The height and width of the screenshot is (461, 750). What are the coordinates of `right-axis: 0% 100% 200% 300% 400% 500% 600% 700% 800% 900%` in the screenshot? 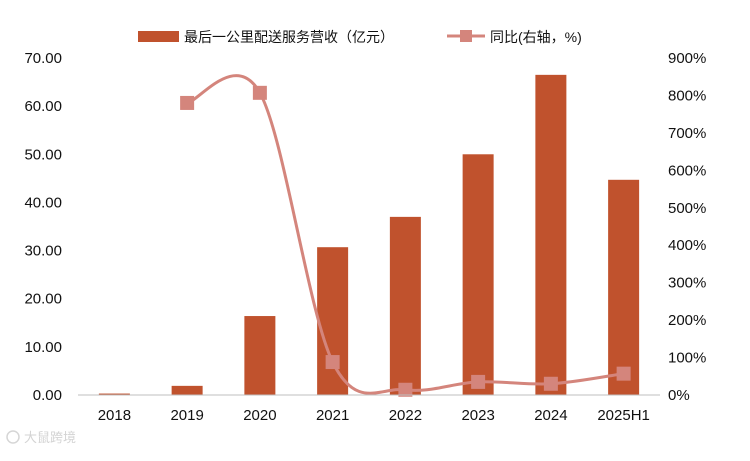 It's located at (687, 227).